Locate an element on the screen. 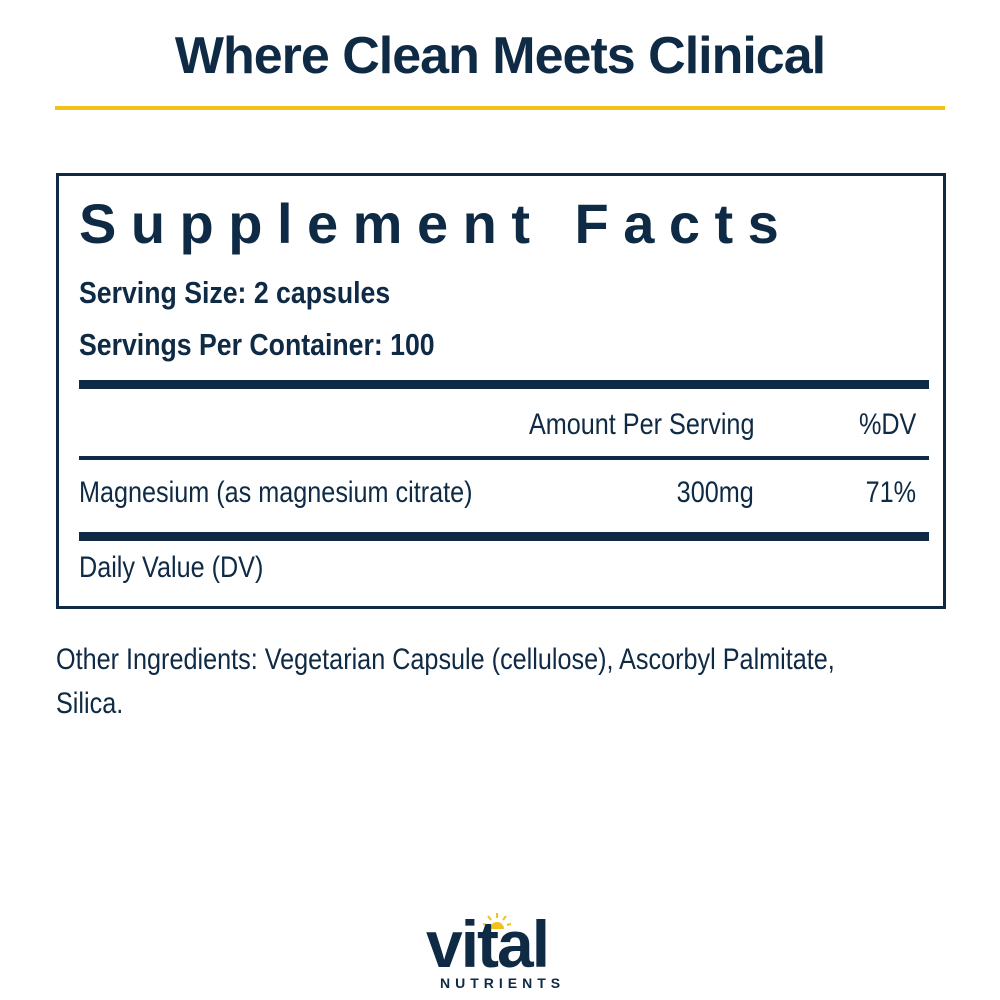 This screenshot has width=1000, height=1000. ingredient-amount: 300mg is located at coordinates (715, 492).